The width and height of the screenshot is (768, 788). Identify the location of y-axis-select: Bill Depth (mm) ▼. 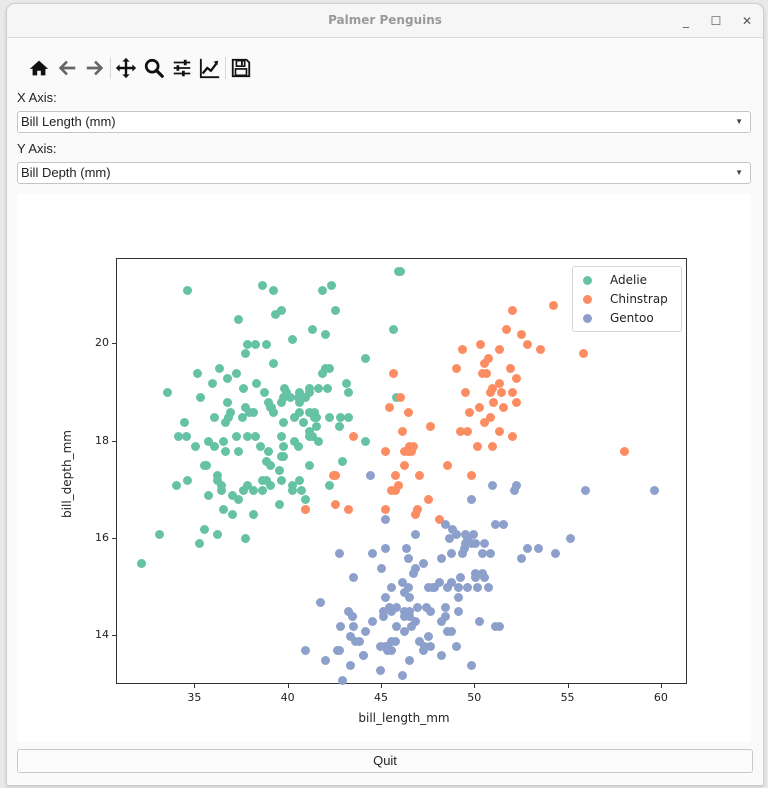
(384, 173).